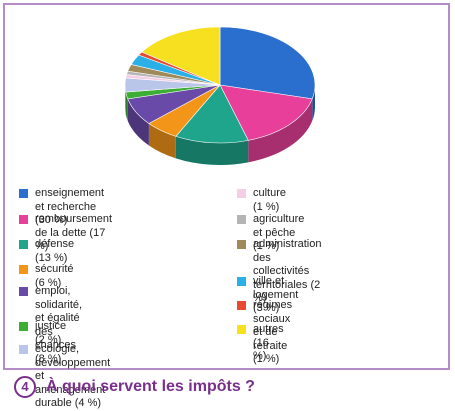 The height and width of the screenshot is (411, 455). What do you see at coordinates (279, 232) in the screenshot?
I see `legend-label: agriculture et pêche (1 %)` at bounding box center [279, 232].